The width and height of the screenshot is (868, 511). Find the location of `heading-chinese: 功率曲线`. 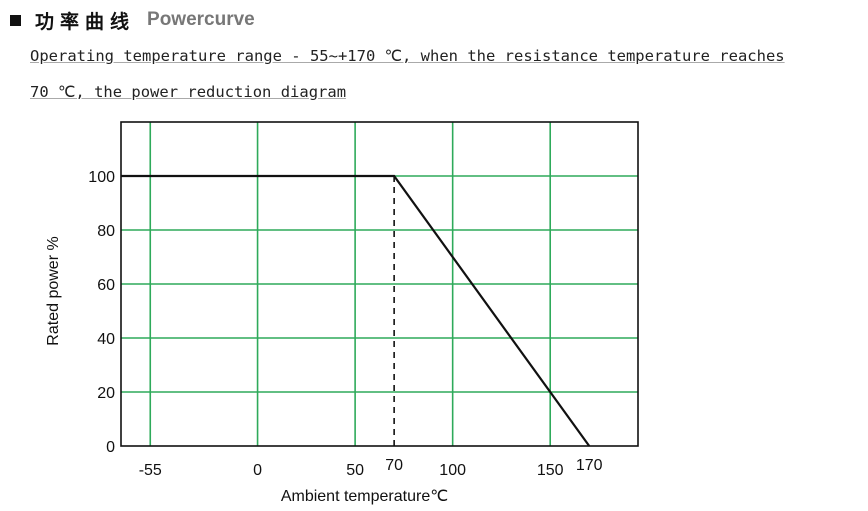

heading-chinese: 功率曲线 is located at coordinates (85, 21).